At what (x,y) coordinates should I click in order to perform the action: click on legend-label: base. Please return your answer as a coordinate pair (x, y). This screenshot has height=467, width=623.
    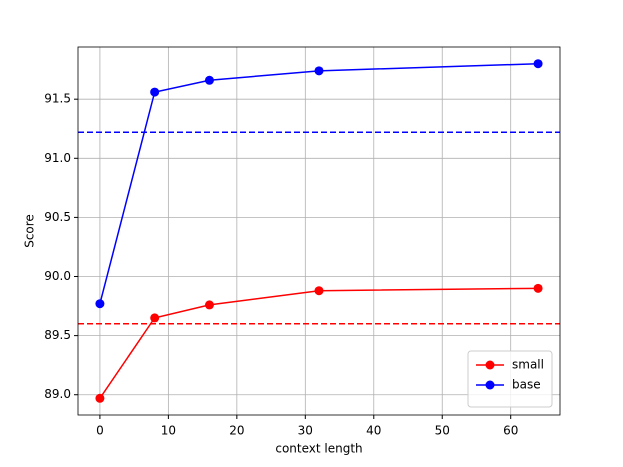
    Looking at the image, I should click on (526, 385).